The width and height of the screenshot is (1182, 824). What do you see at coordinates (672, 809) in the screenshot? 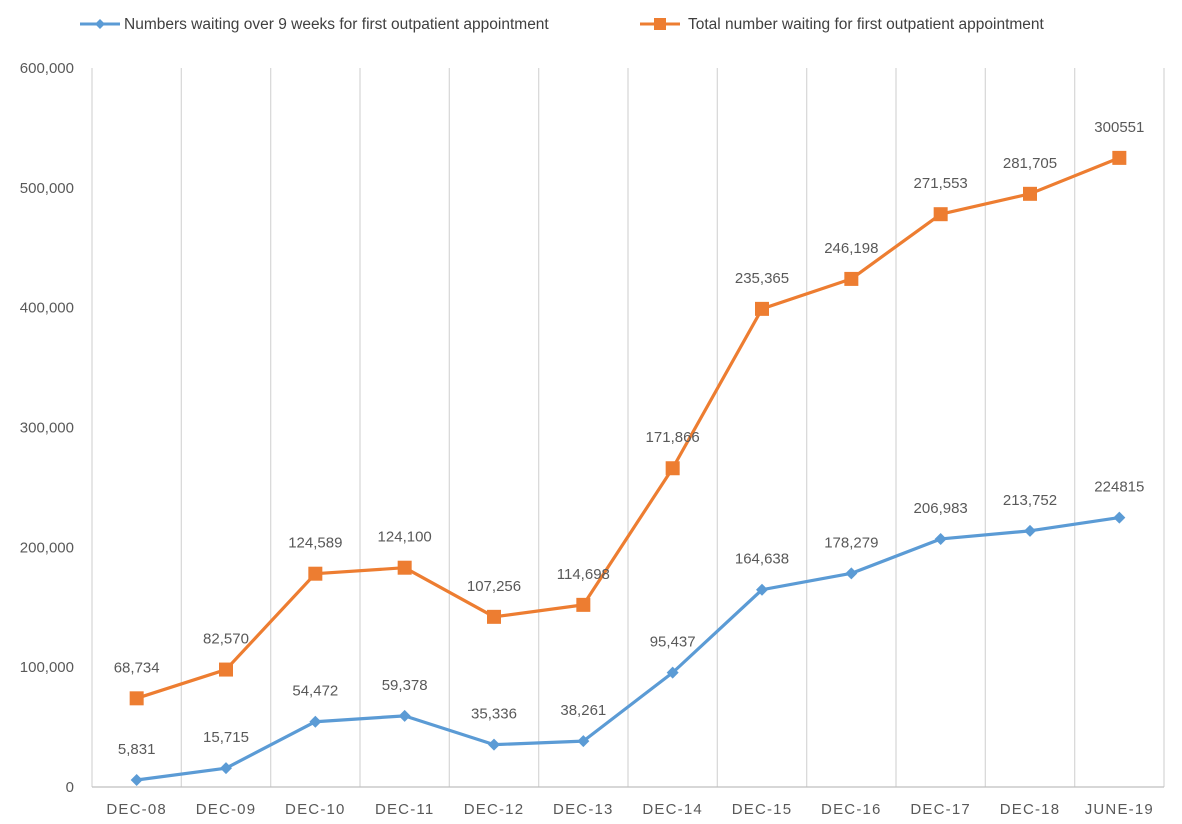
I see `x-tick-label: DEC-14` at bounding box center [672, 809].